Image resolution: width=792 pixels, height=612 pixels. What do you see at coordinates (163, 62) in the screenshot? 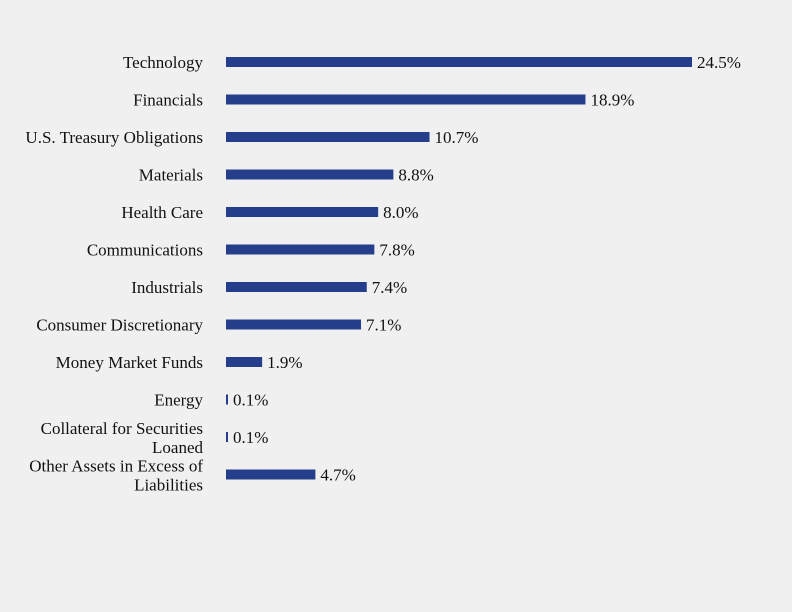
I see `category-label: Technology` at bounding box center [163, 62].